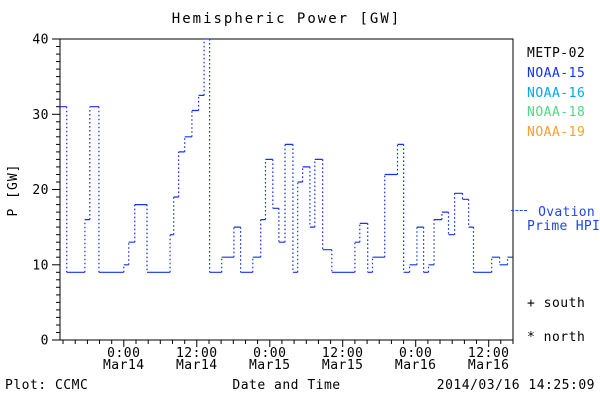 Image resolution: width=600 pixels, height=400 pixels. Describe the element at coordinates (564, 303) in the screenshot. I see `south-label: south` at that location.